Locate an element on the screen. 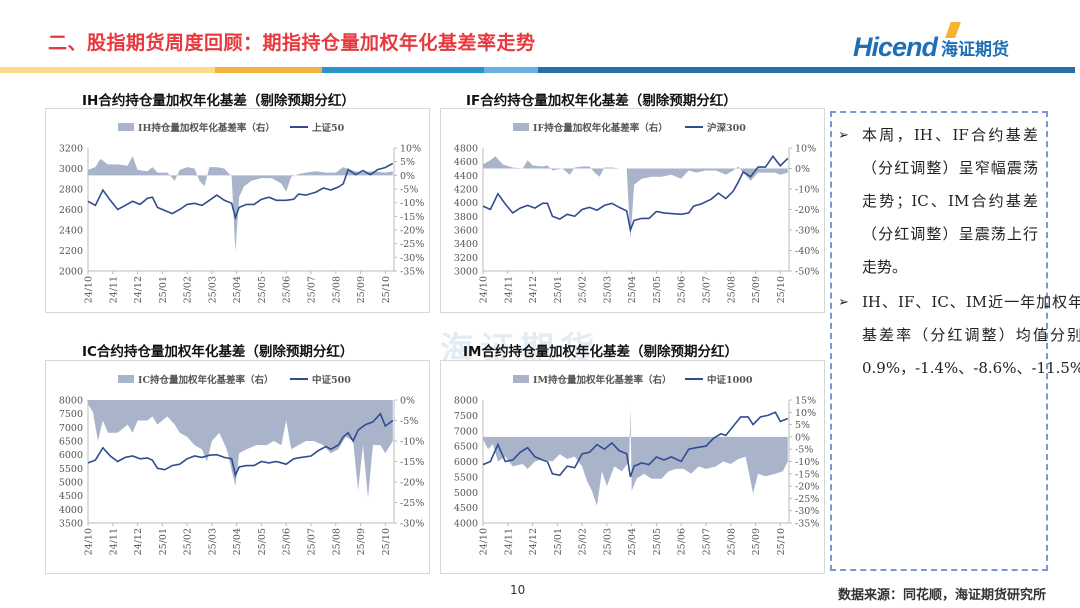  left-tick-label: 4200 is located at coordinates (466, 190).